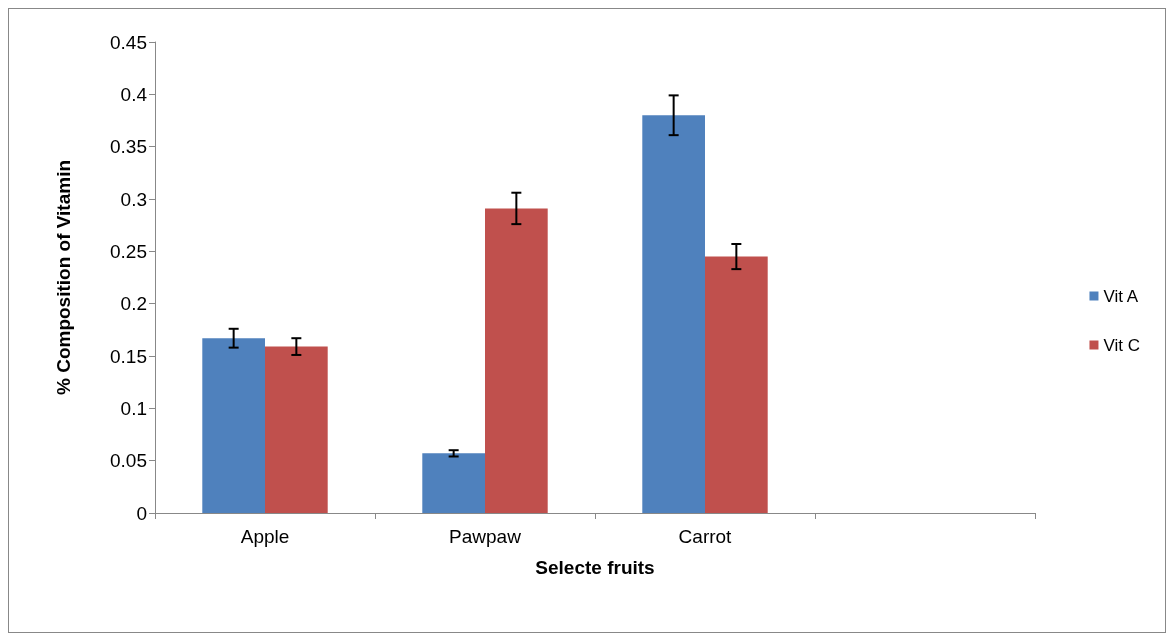 Image resolution: width=1176 pixels, height=643 pixels. I want to click on legend-label: Vit A, so click(1121, 296).